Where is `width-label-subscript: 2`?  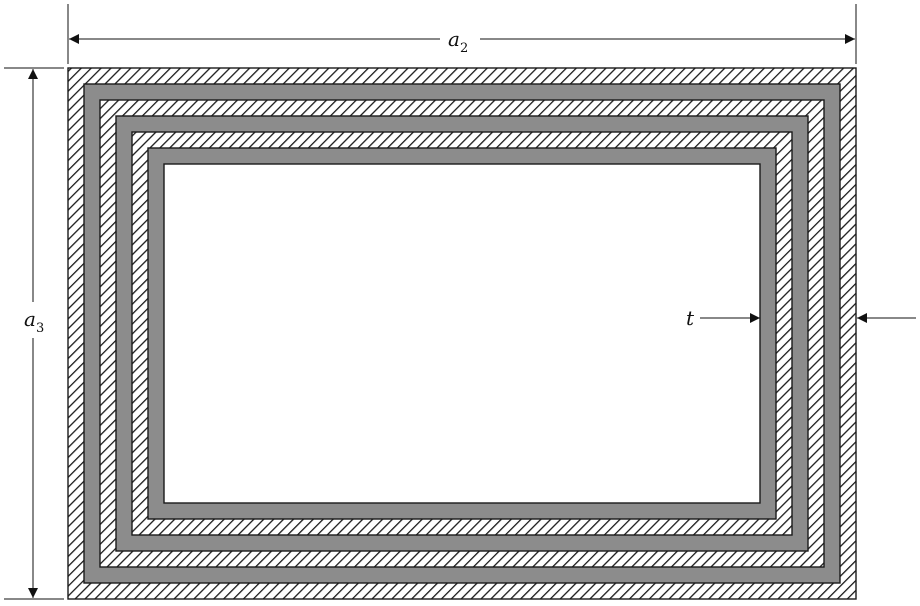 width-label-subscript: 2 is located at coordinates (464, 48).